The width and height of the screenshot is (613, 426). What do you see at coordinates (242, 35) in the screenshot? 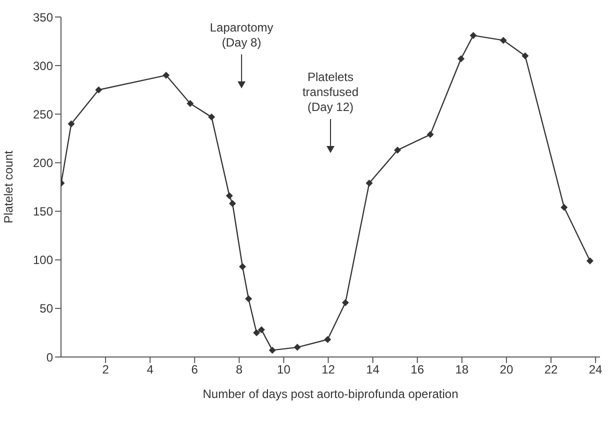
I see `annotation: Laparotomy (Day 8)` at bounding box center [242, 35].